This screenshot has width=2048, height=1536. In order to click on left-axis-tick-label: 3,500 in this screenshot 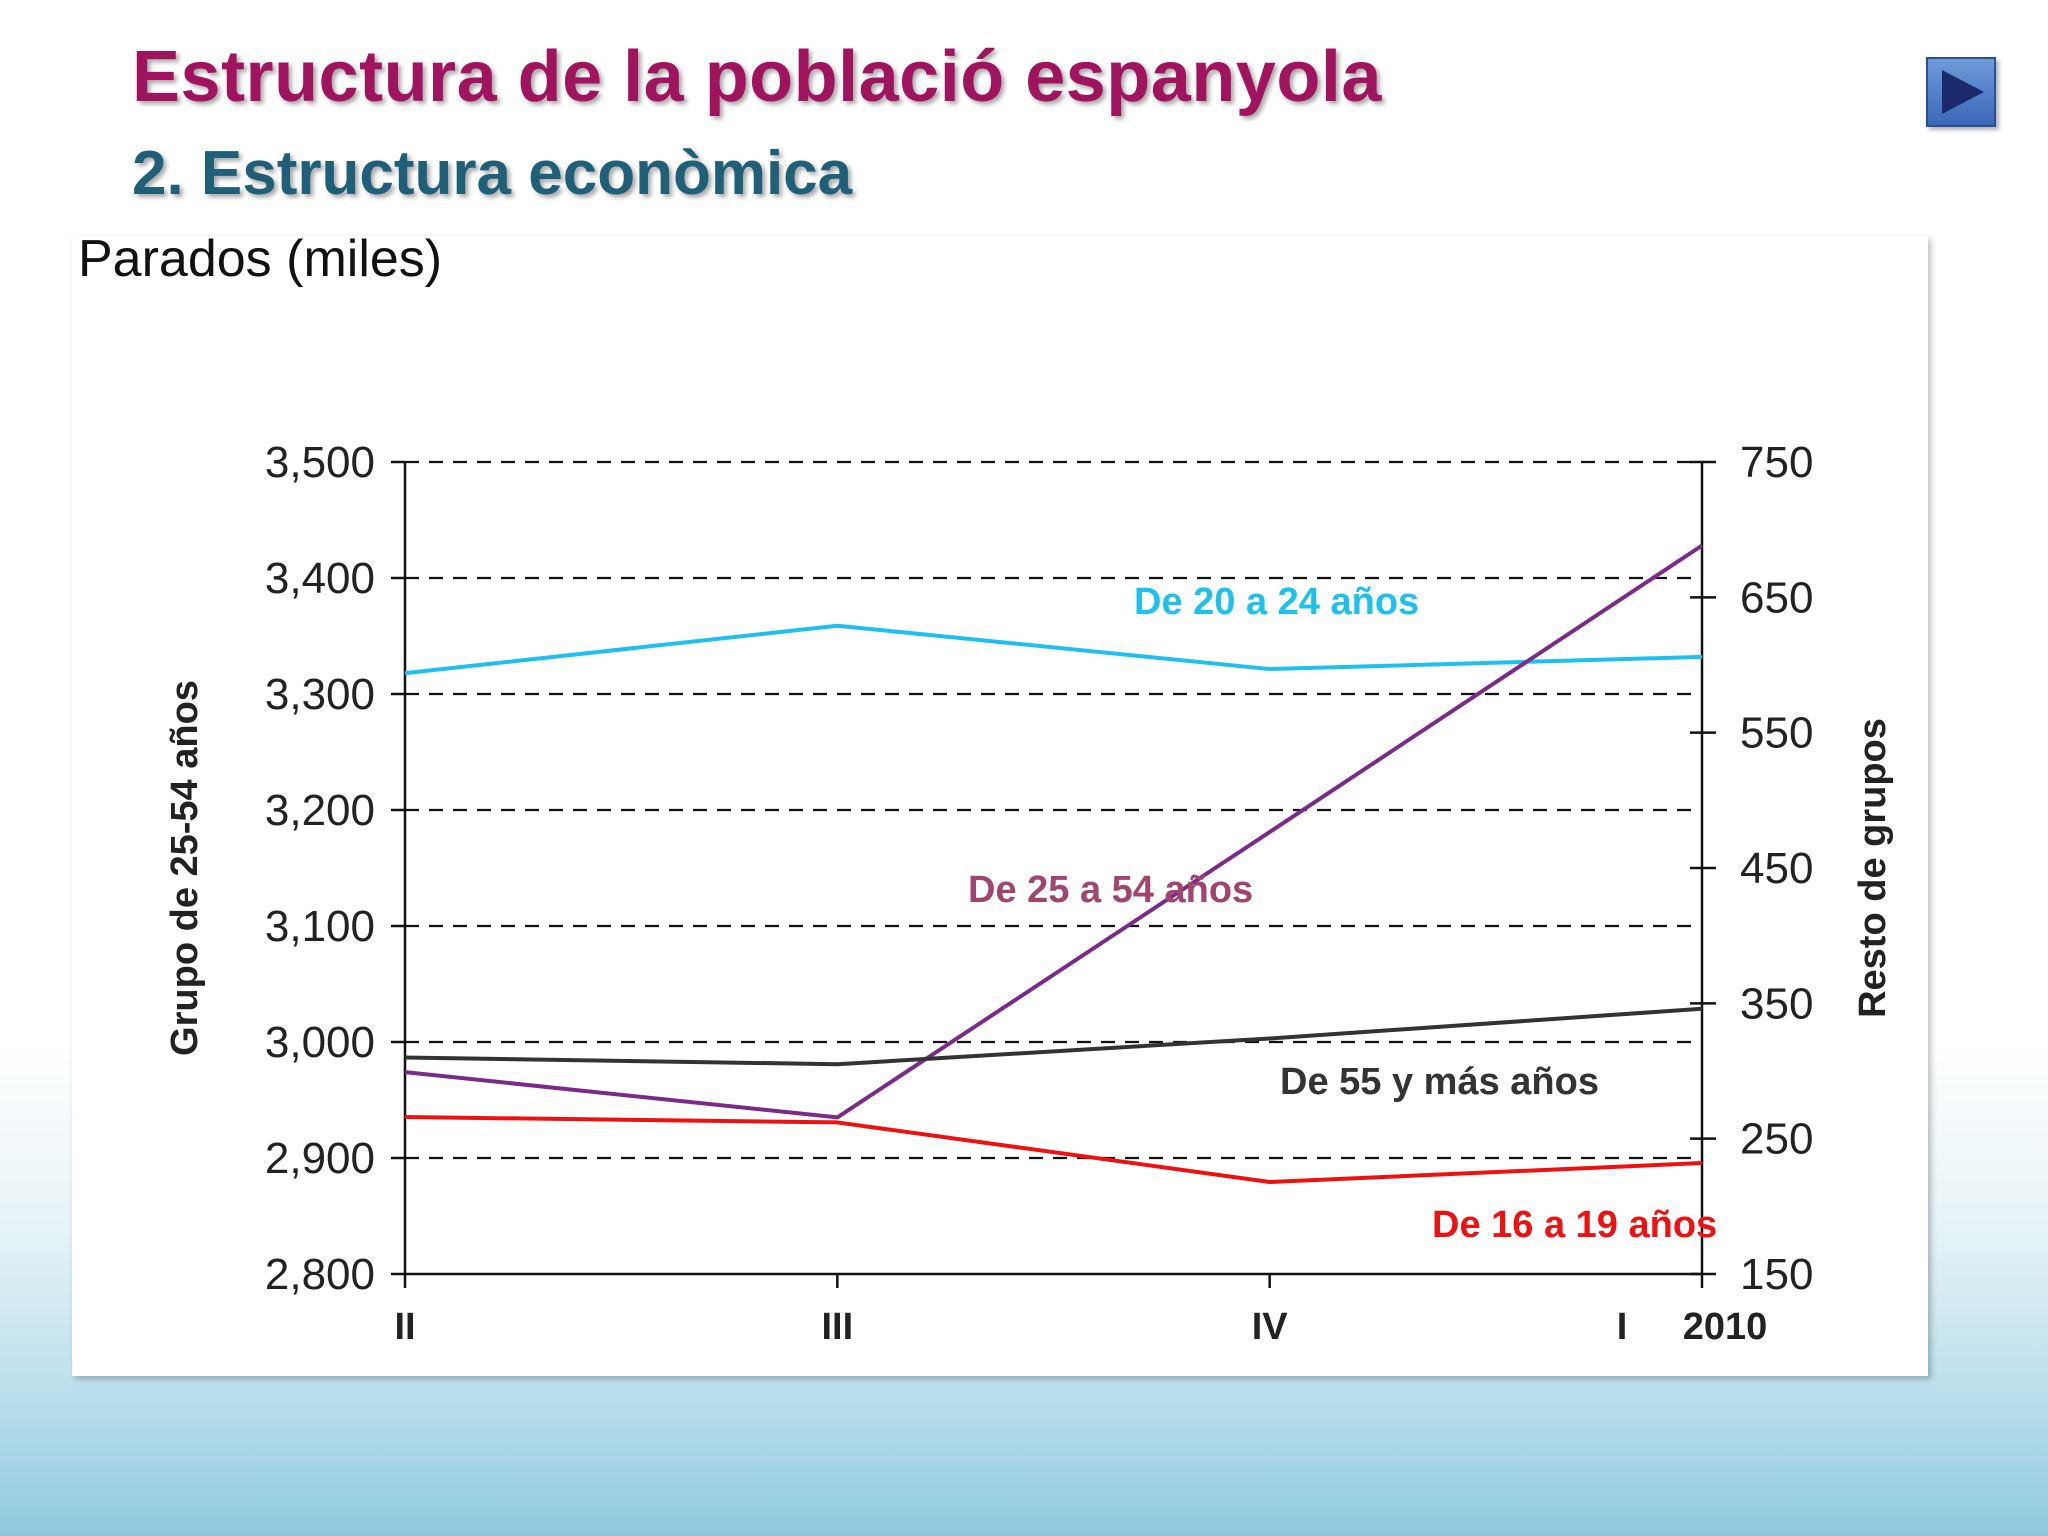, I will do `click(320, 462)`.